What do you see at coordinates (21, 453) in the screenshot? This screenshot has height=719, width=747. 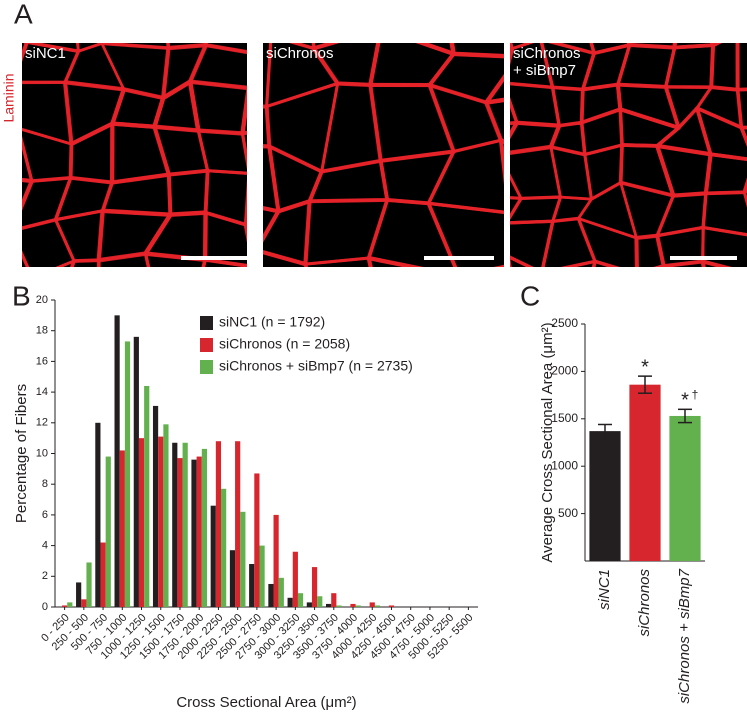 I see `y-axis-title: Percentage of Fibers` at bounding box center [21, 453].